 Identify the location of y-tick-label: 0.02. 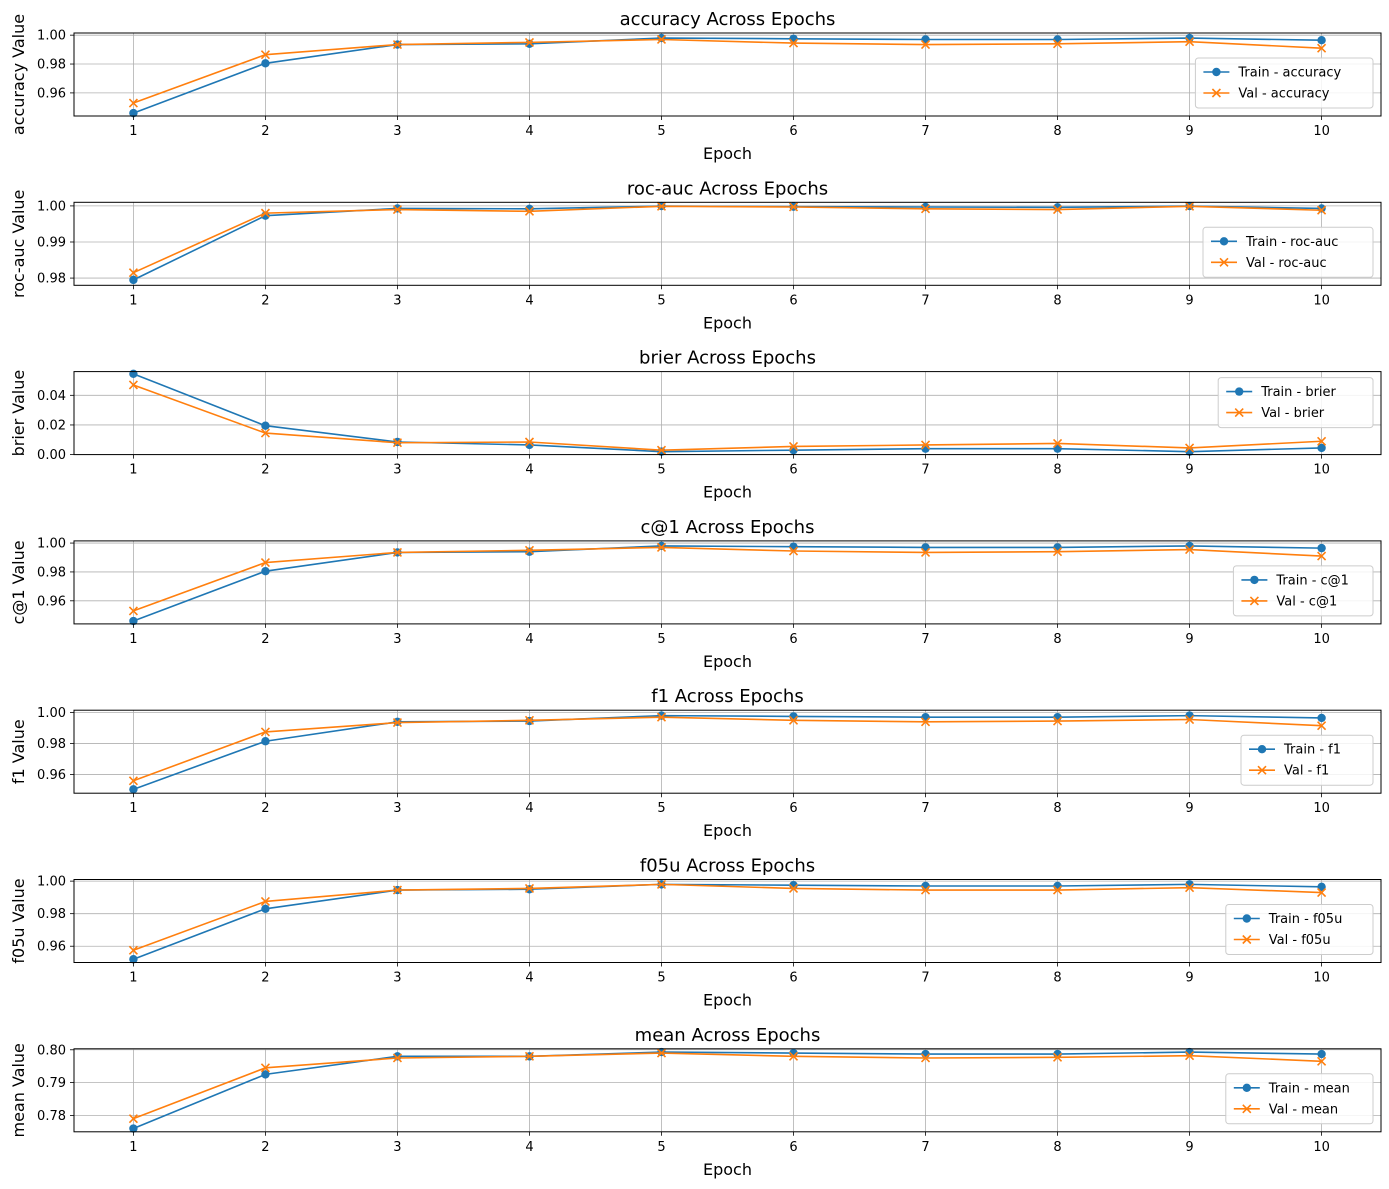
(51, 425).